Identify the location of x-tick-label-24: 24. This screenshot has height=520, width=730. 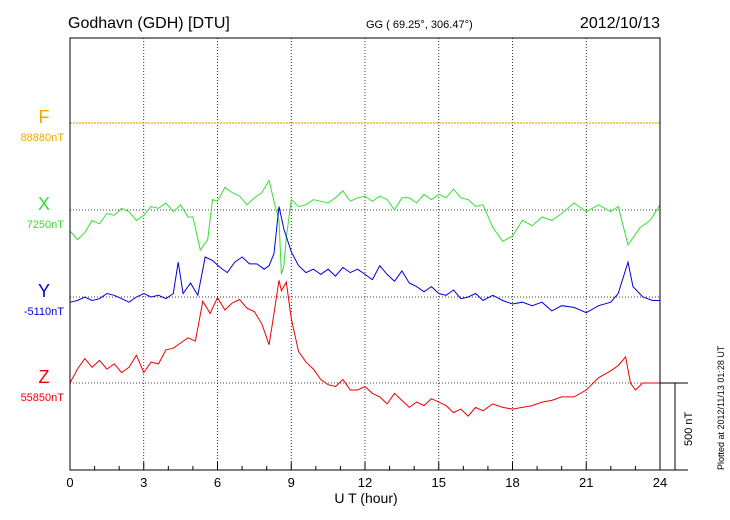
(660, 482).